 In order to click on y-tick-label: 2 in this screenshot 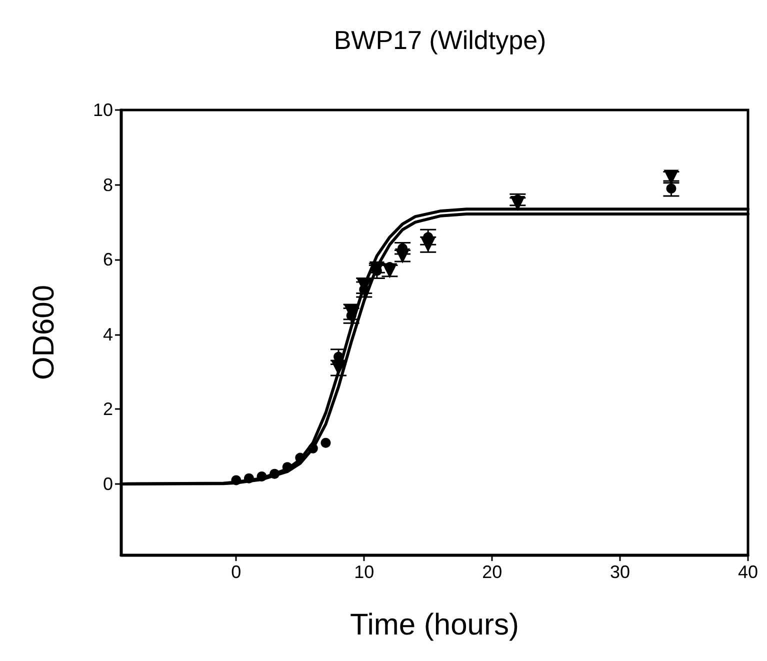, I will do `click(107, 409)`.